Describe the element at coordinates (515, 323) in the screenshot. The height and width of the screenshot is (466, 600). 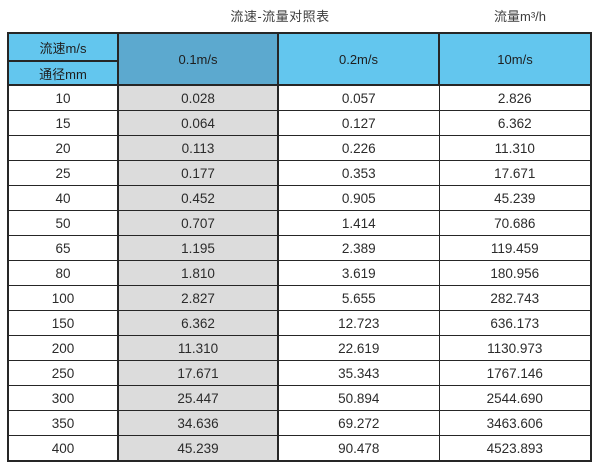
I see `flow-value-cell: 636.173` at that location.